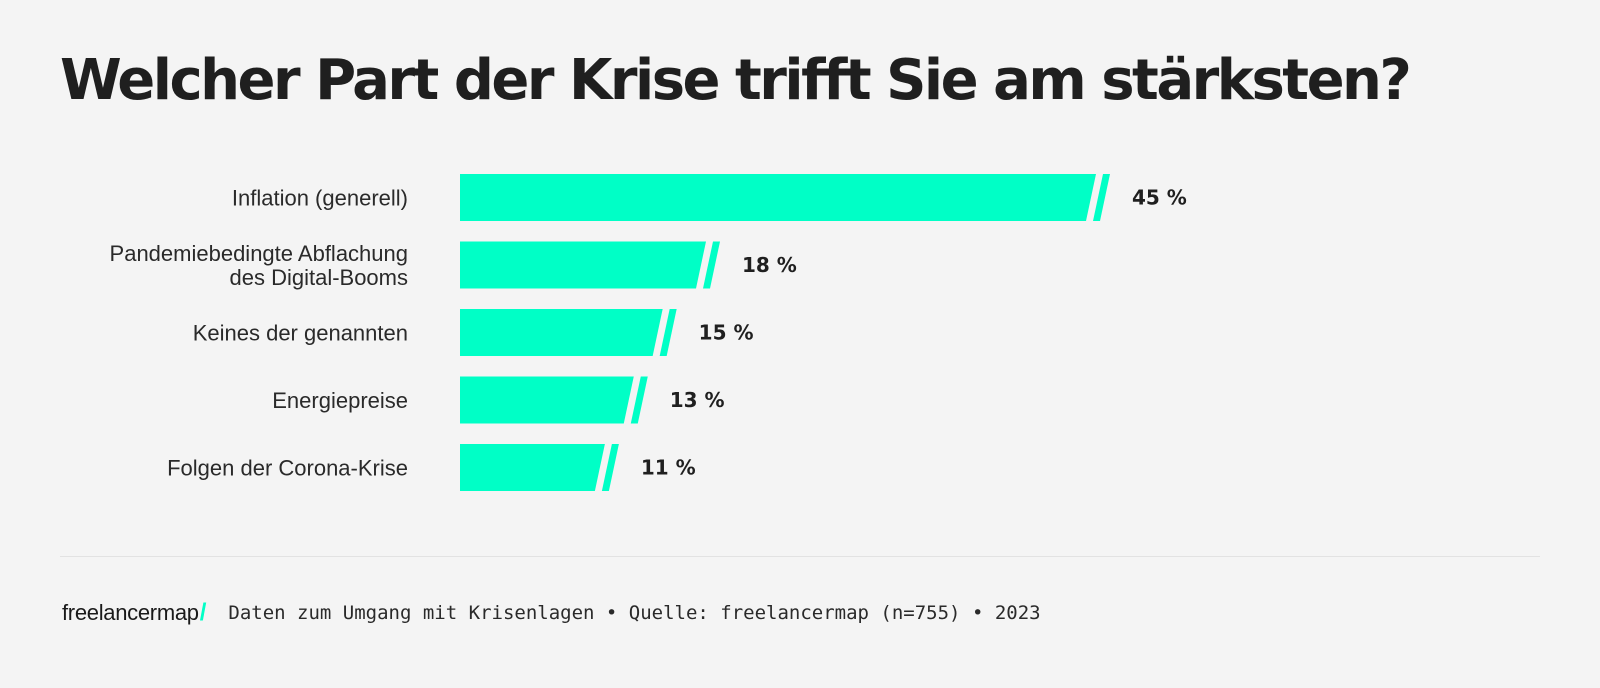  I want to click on category-label-line: Folgen der Corona-Krise, so click(287, 468).